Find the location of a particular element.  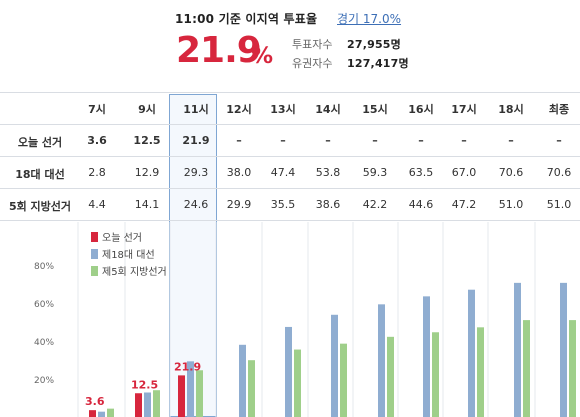

table-cell: 21.9 is located at coordinates (196, 140).